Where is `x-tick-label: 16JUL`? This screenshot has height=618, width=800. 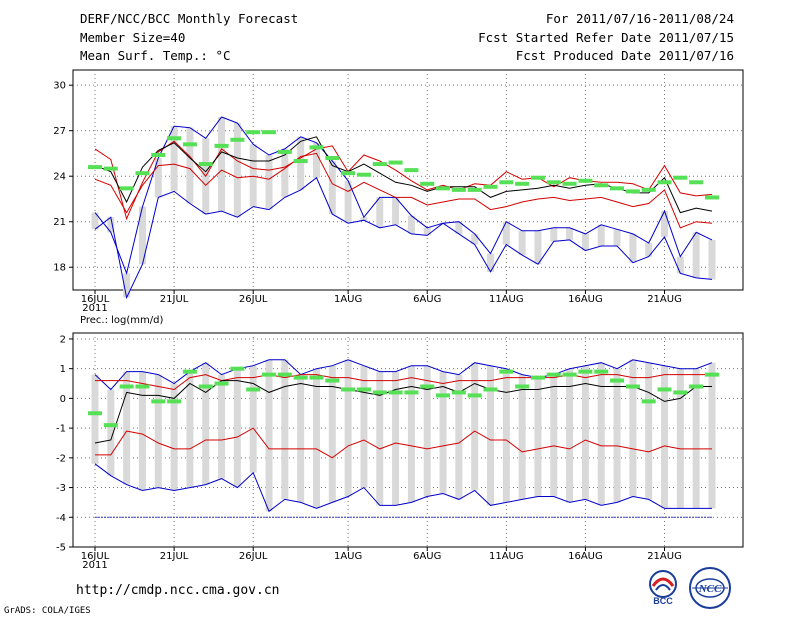
x-tick-label: 16JUL is located at coordinates (95, 556).